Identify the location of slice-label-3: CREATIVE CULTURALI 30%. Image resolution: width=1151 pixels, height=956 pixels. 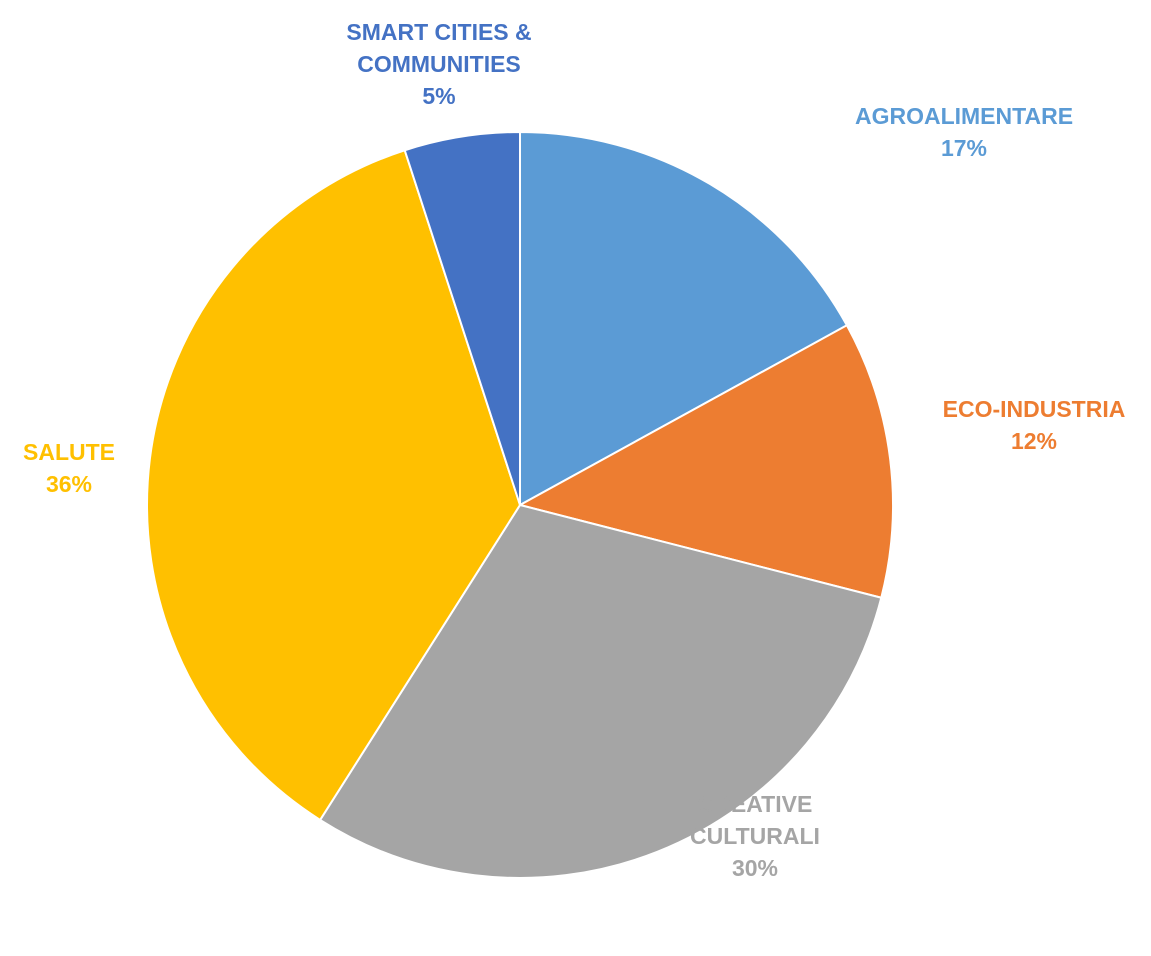
(755, 836).